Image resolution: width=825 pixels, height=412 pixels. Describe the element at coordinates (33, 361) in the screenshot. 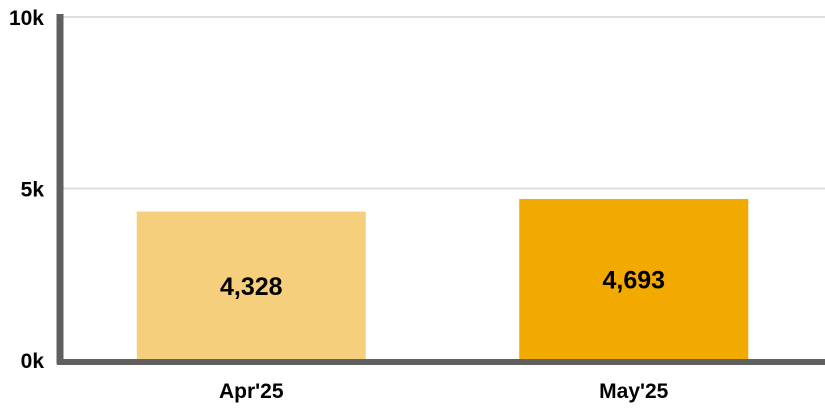

I see `y-tick-label: 0k` at that location.